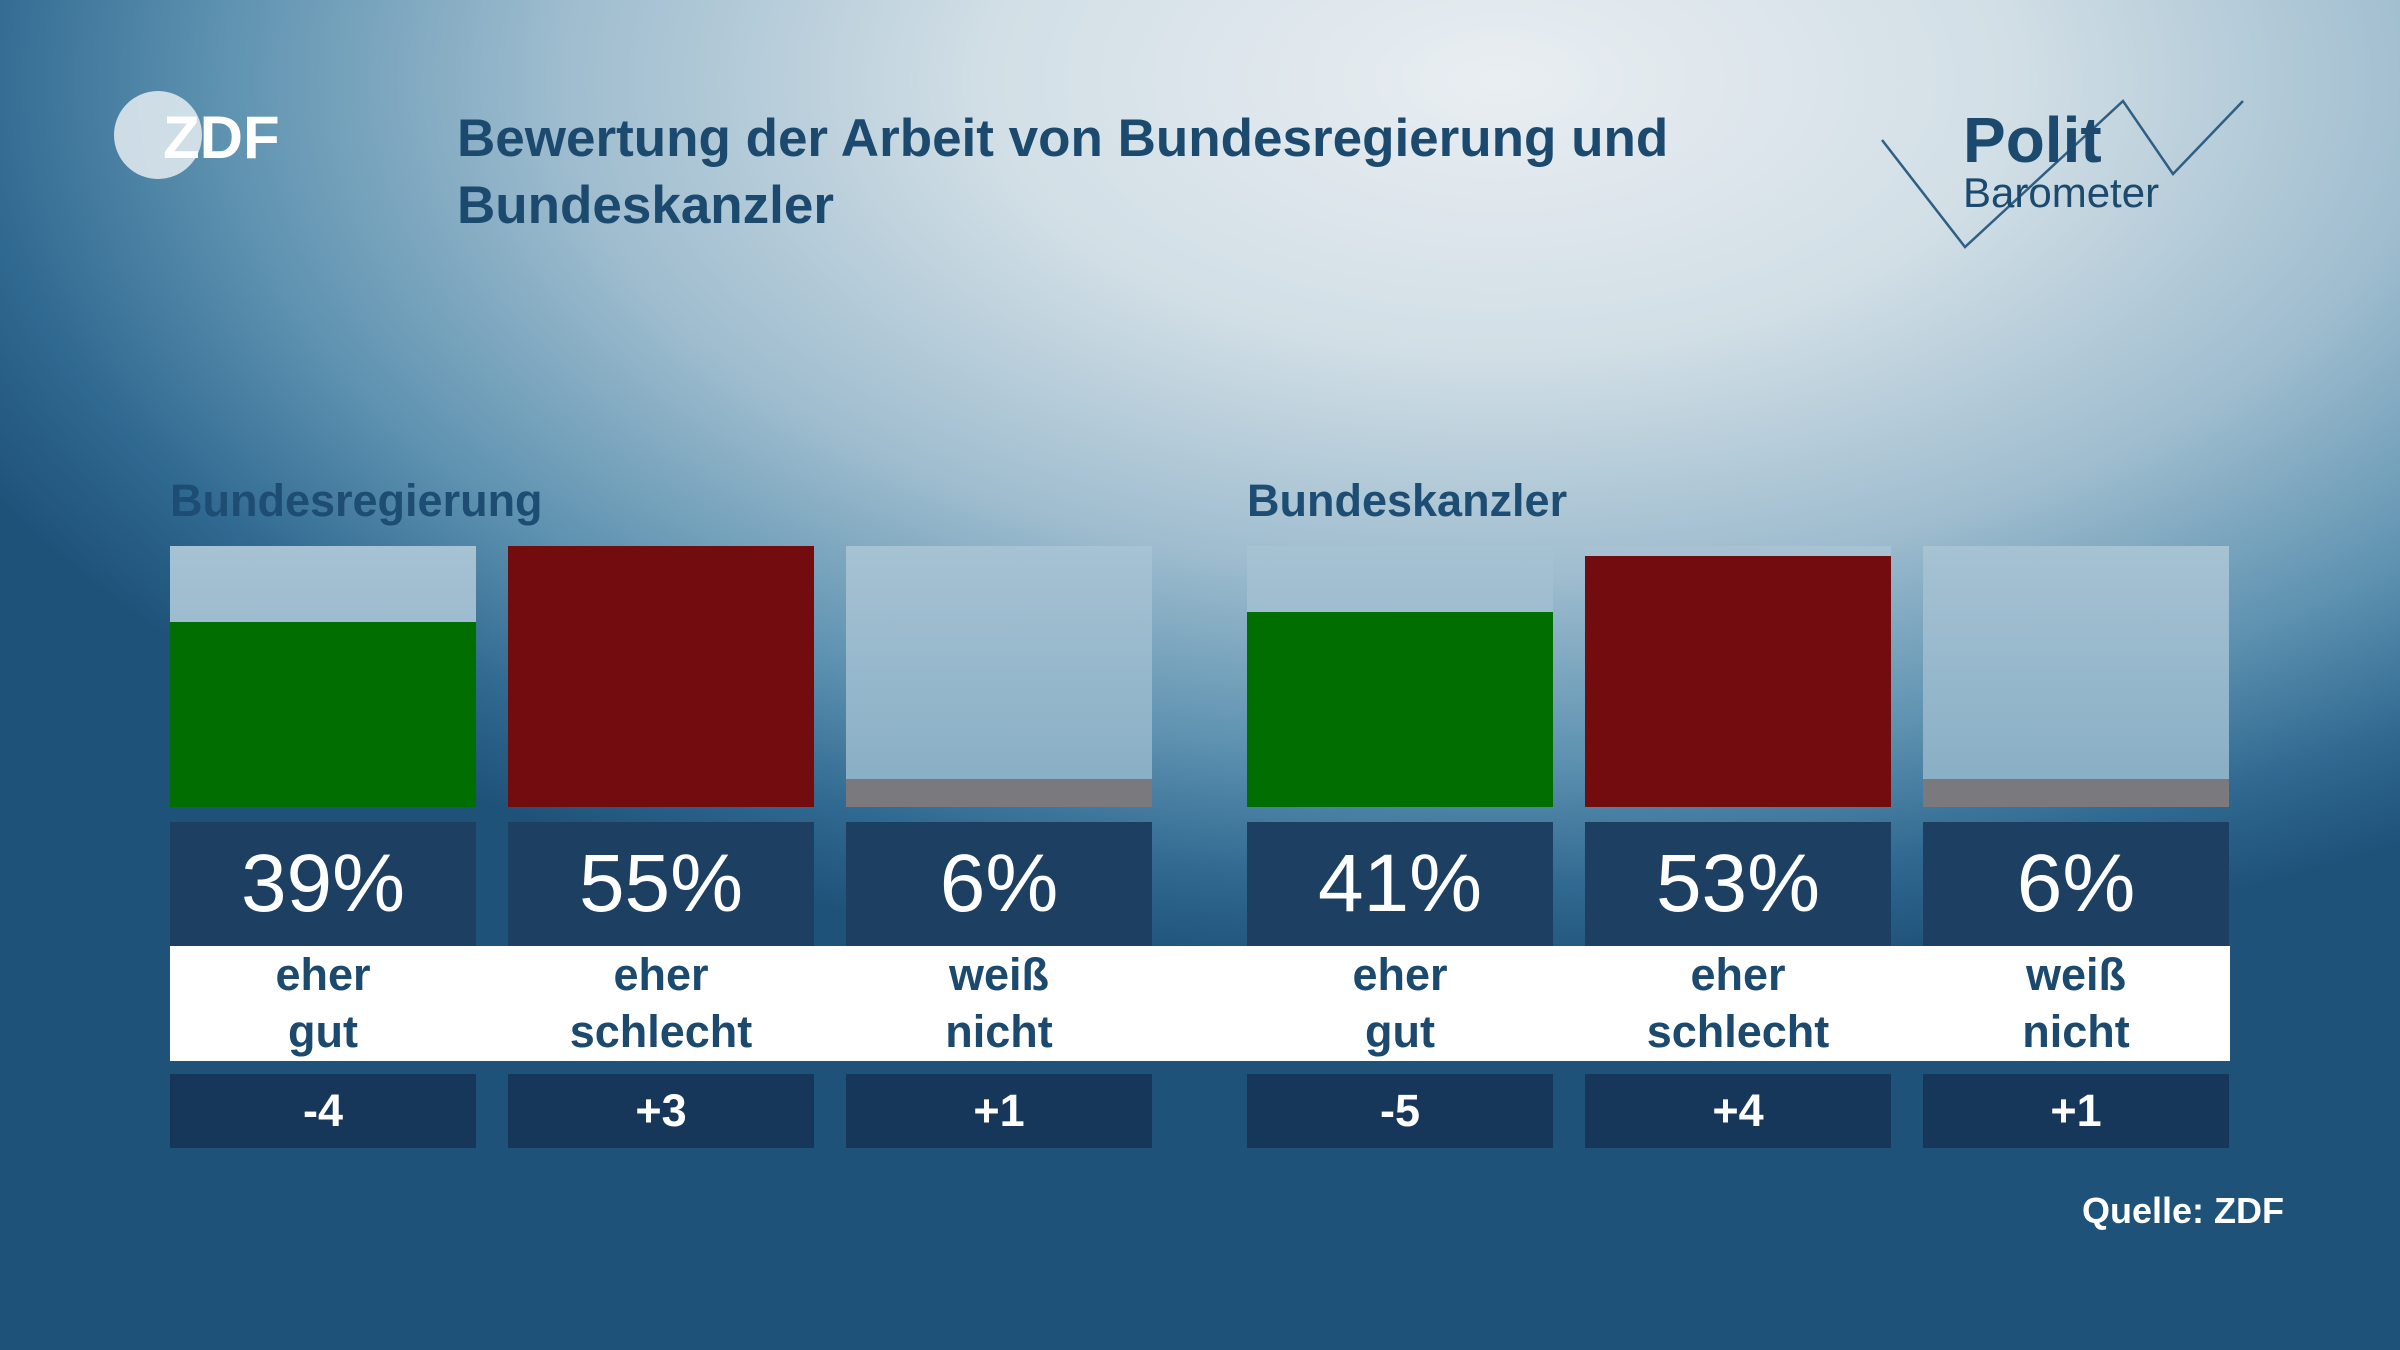 The image size is (2400, 1350). Describe the element at coordinates (323, 1111) in the screenshot. I see `change-label: -4` at that location.